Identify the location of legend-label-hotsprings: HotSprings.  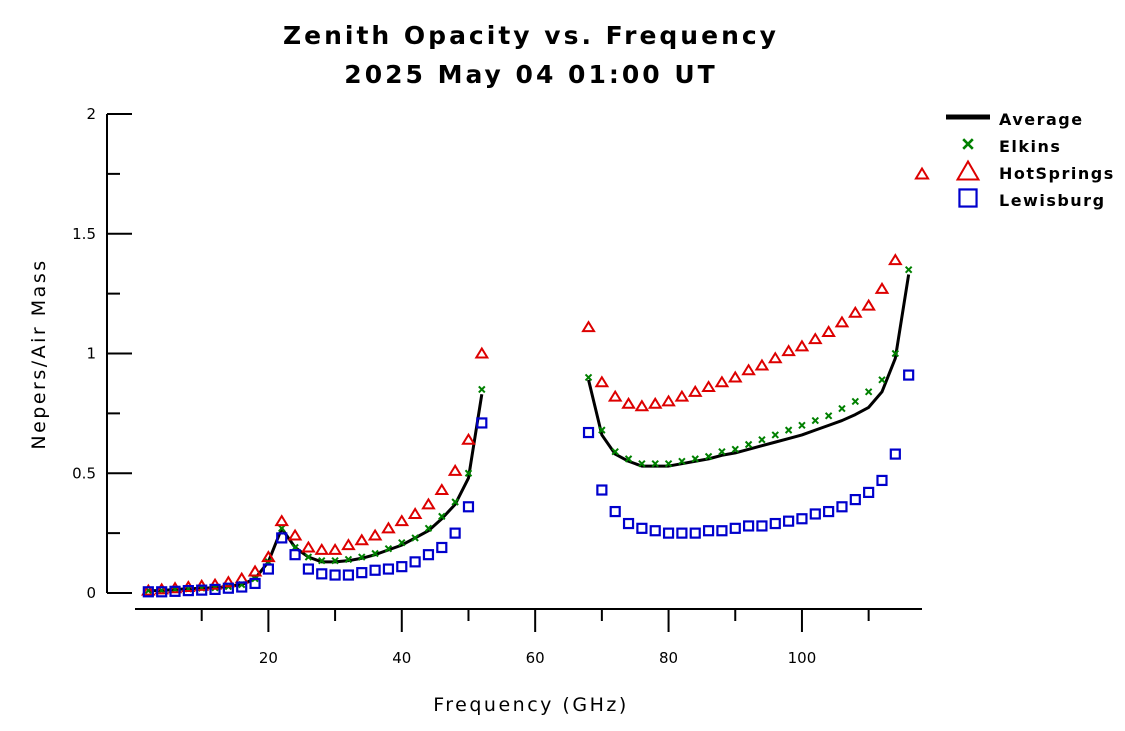
(1057, 173).